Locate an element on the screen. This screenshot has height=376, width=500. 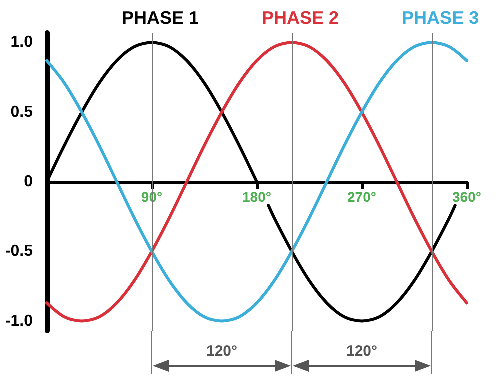
y-tick-label: -1.0 is located at coordinates (19, 321).